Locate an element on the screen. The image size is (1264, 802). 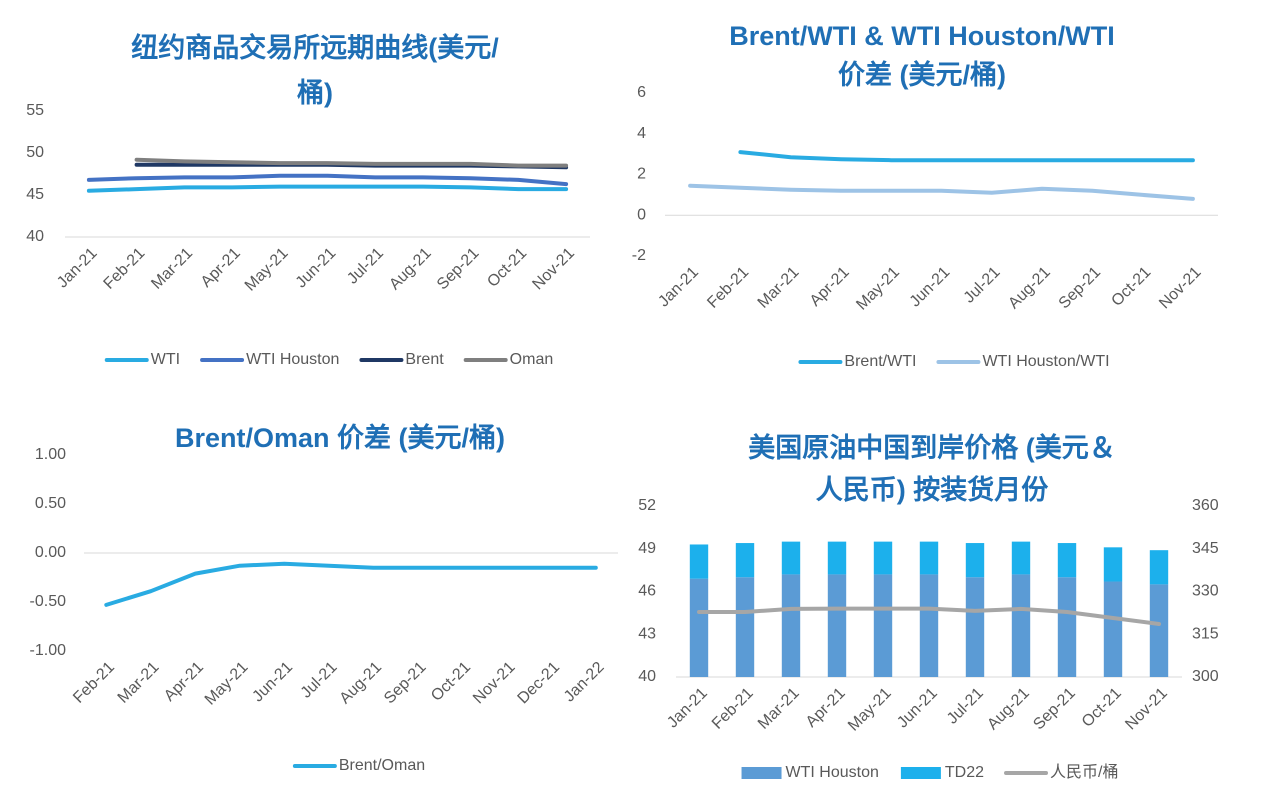
y2-tick-label: 315 is located at coordinates (1205, 633).